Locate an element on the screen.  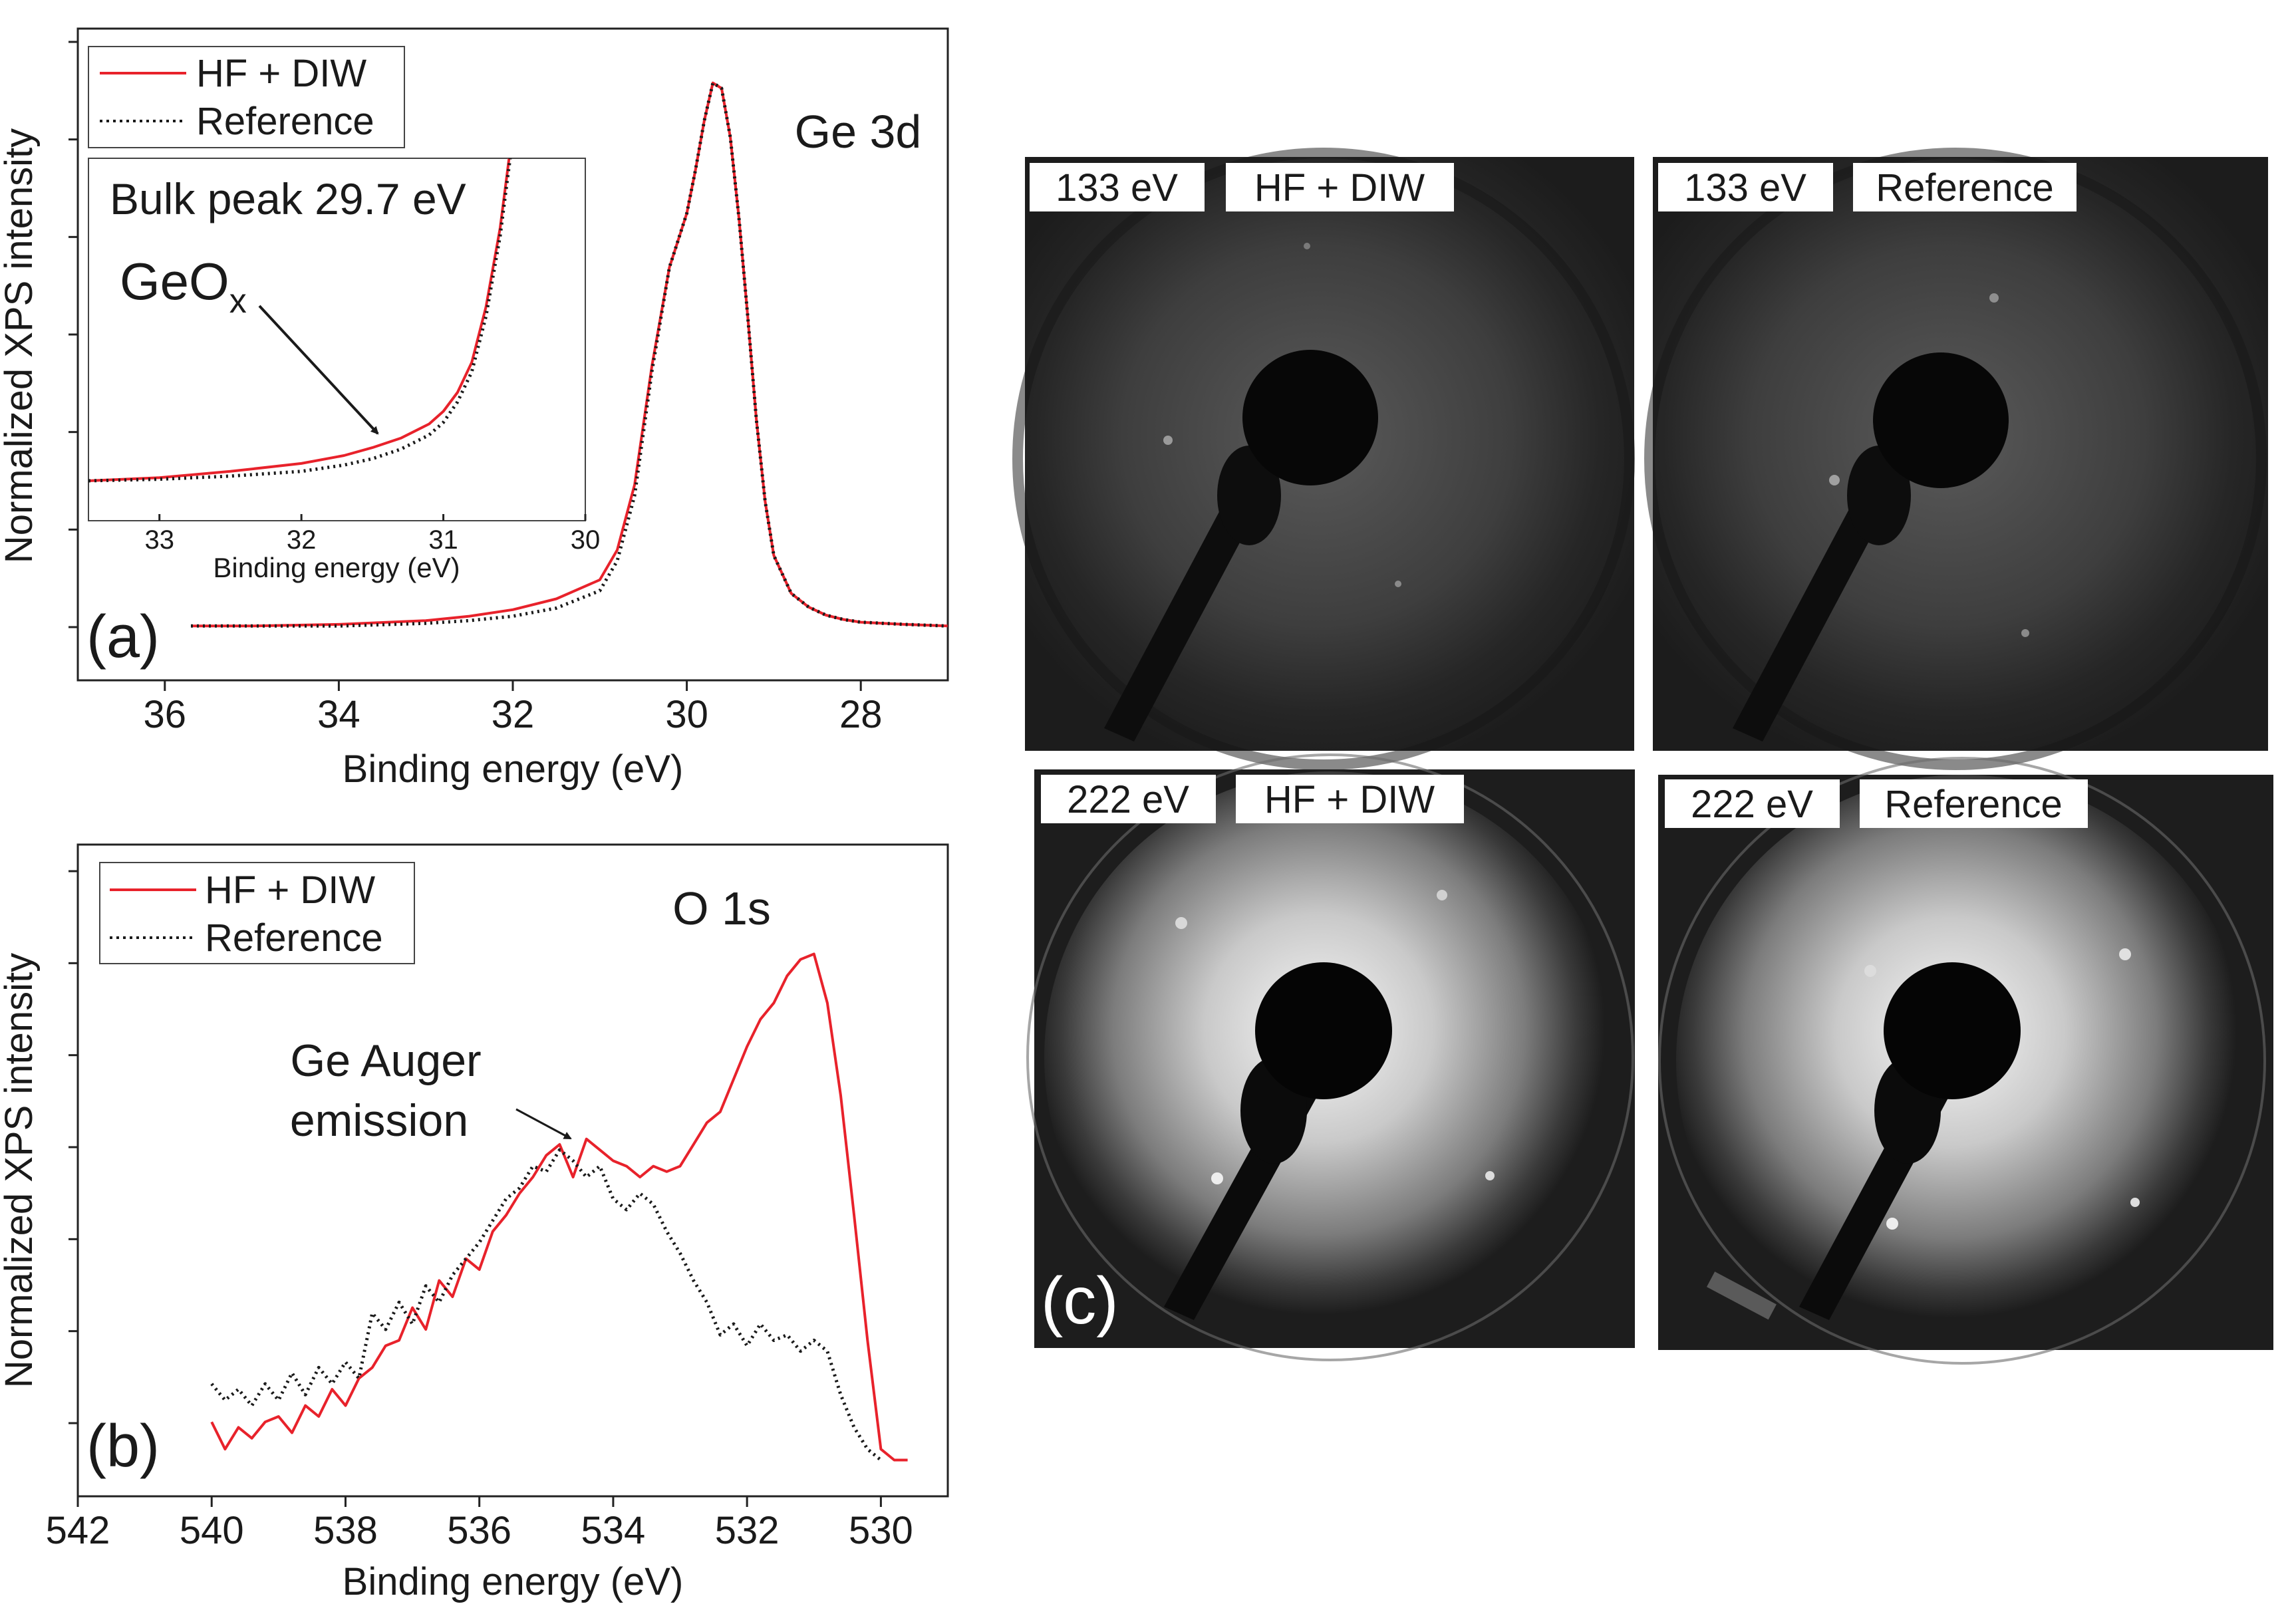
o1s-x-tick-label: 536 is located at coordinates (479, 1530).